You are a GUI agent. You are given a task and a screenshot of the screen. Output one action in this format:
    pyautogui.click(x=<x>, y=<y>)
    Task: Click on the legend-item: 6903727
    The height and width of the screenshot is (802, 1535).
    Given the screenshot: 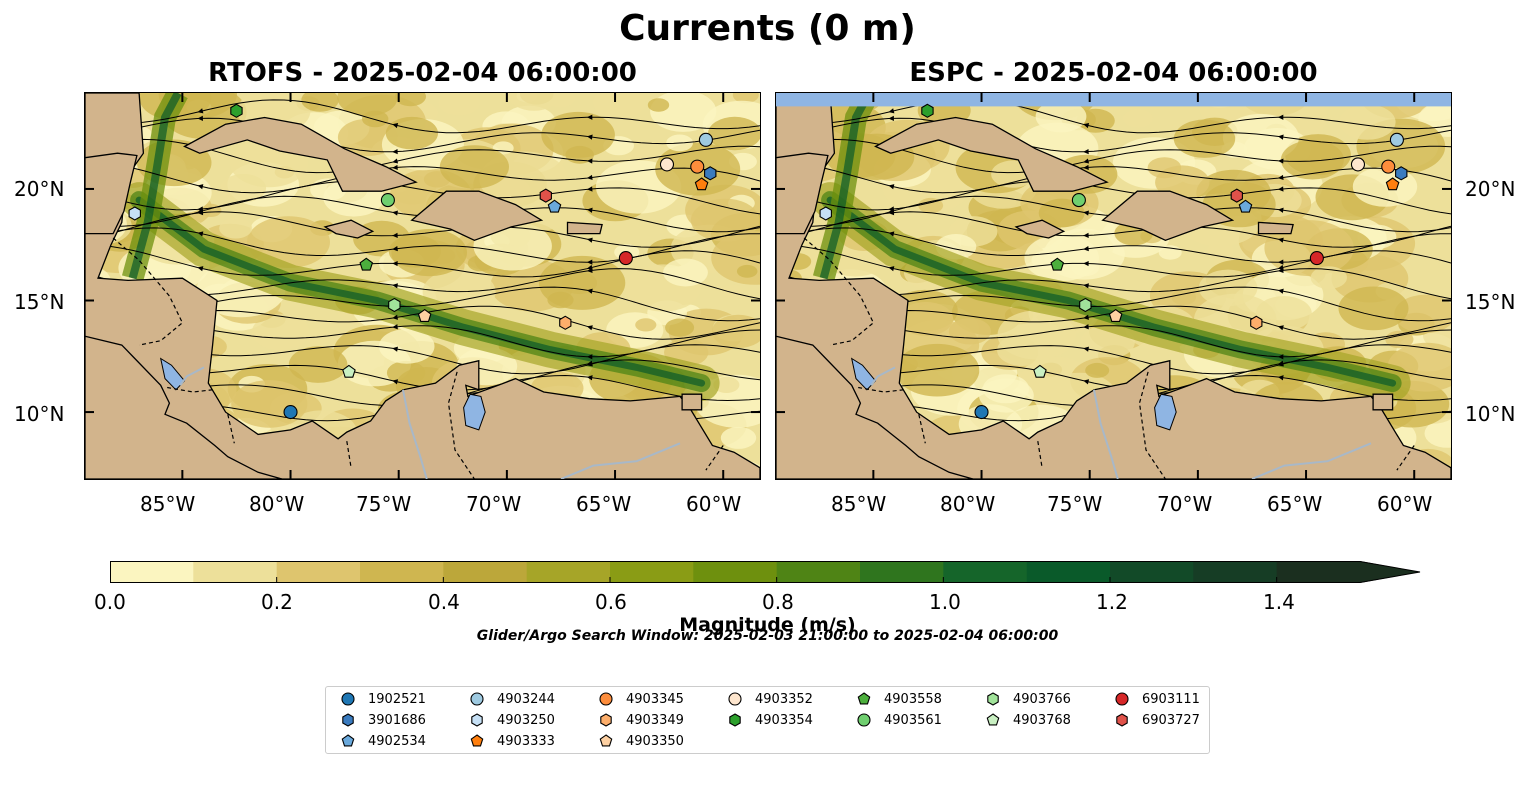 What is the action you would take?
    pyautogui.click(x=1157, y=720)
    